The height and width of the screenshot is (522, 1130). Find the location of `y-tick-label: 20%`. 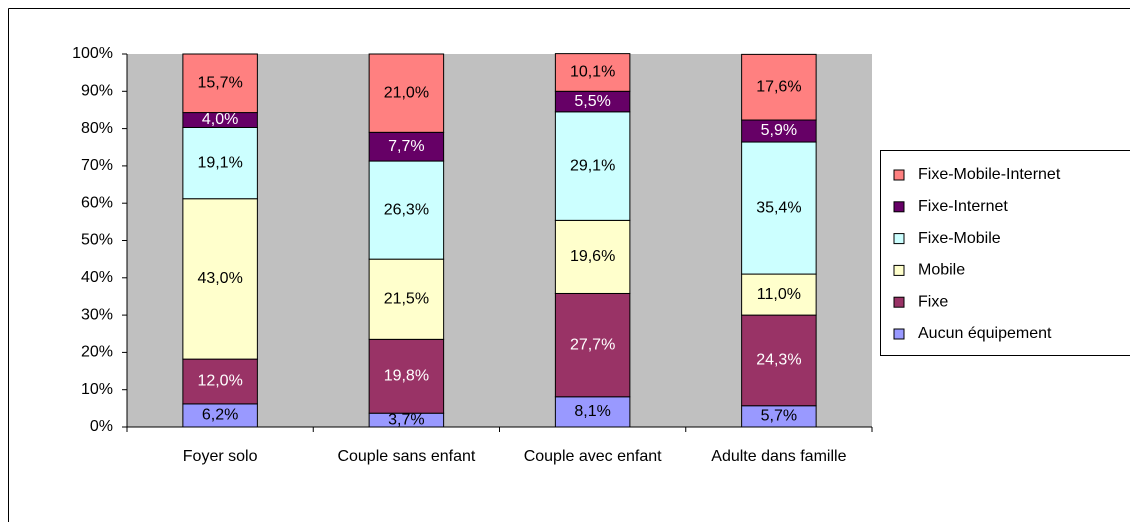

y-tick-label: 20% is located at coordinates (97, 352).